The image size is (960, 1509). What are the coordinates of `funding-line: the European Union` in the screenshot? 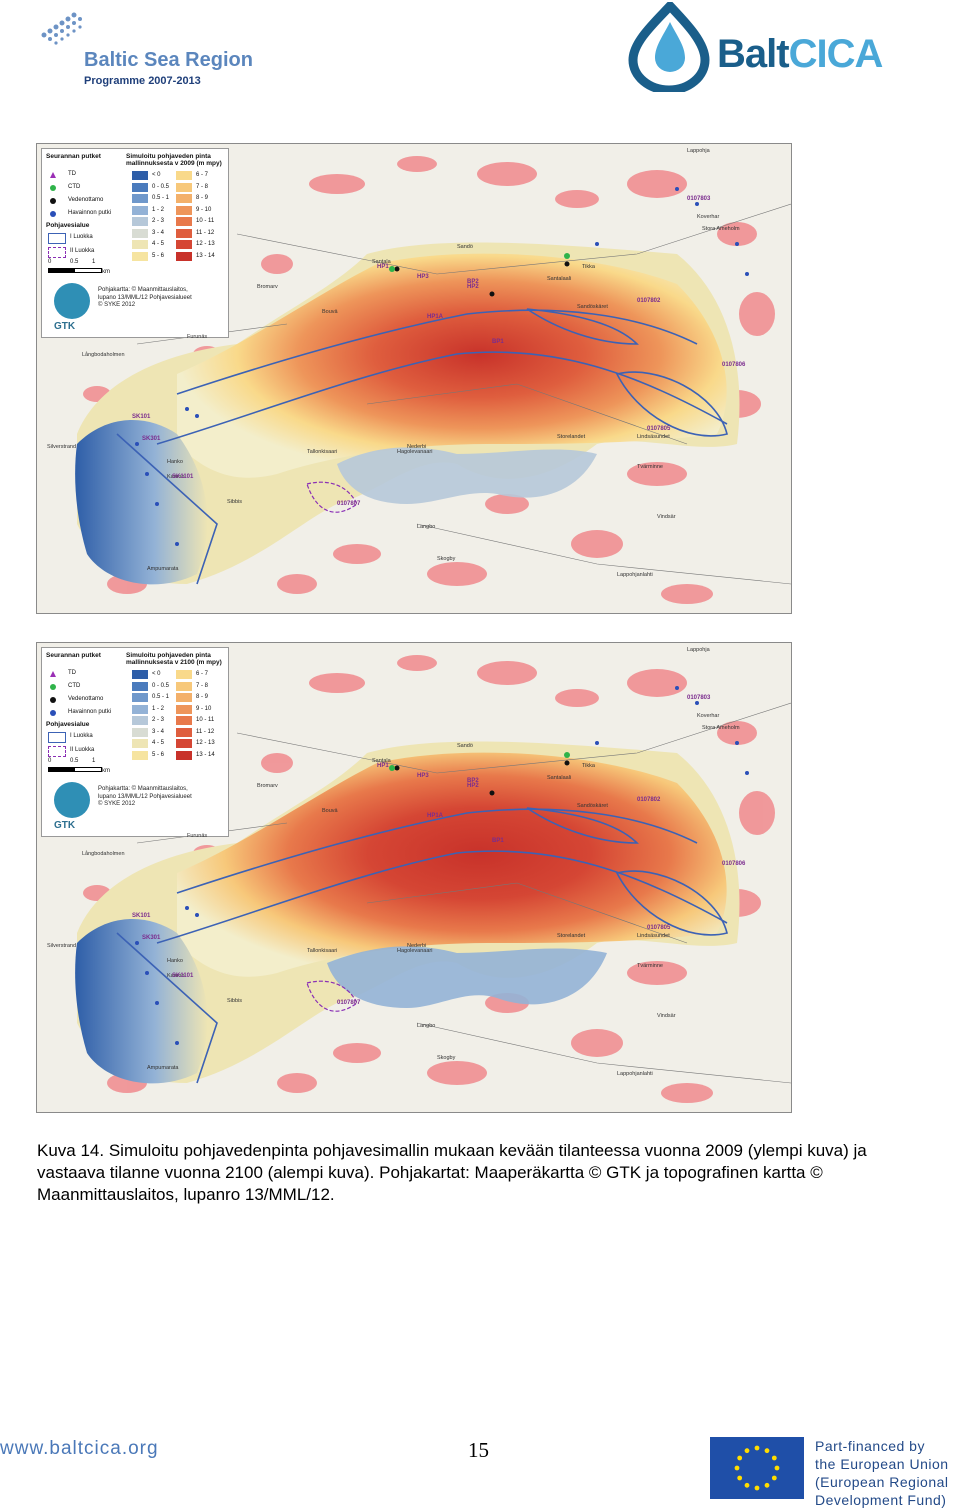 It's located at (882, 1464).